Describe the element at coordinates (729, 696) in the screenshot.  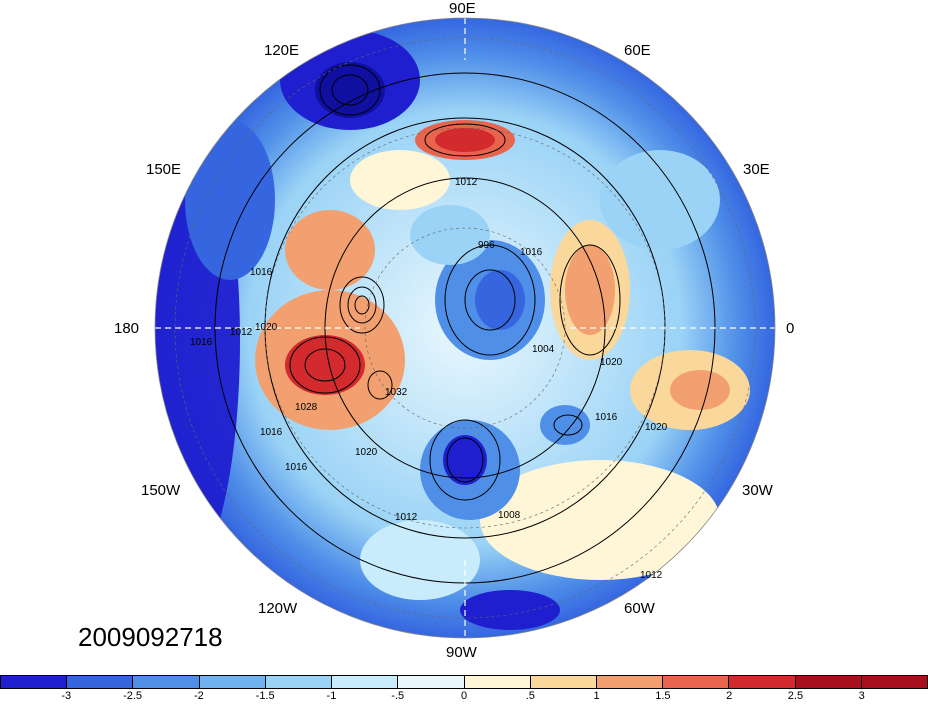
I see `colorbar-tick-label: 2` at that location.